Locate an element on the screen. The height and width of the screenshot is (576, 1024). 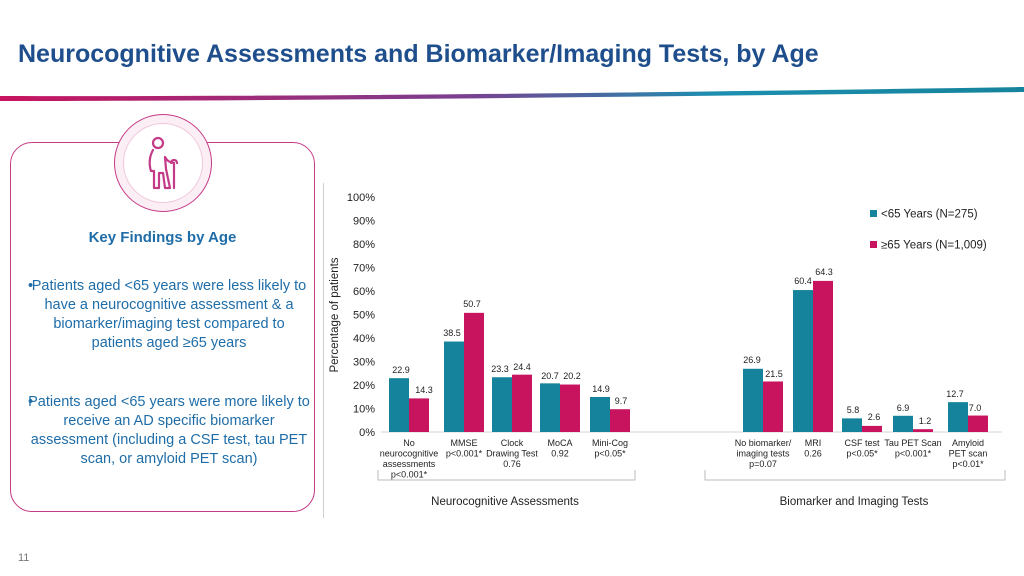
y-tick-label: 70% is located at coordinates (364, 269).